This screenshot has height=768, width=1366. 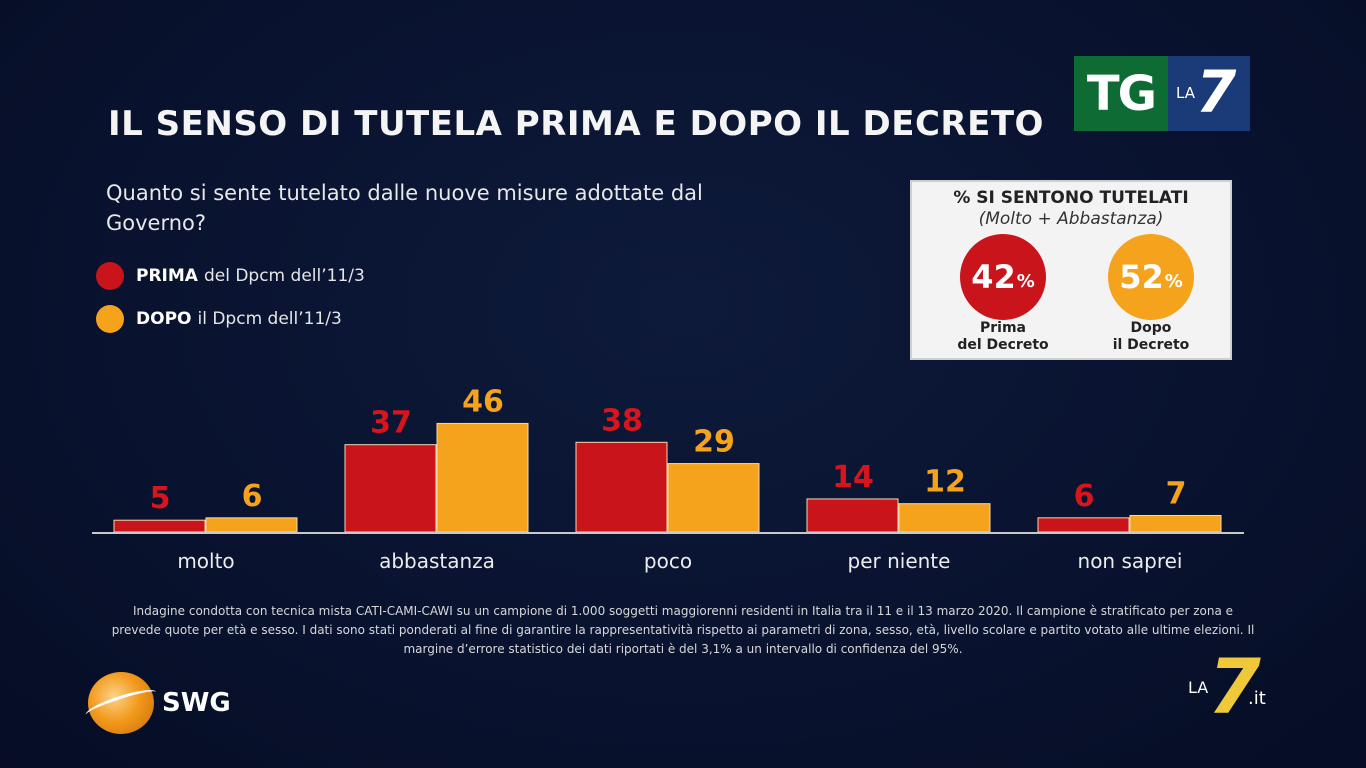 I want to click on la7it-it: .it, so click(x=1257, y=698).